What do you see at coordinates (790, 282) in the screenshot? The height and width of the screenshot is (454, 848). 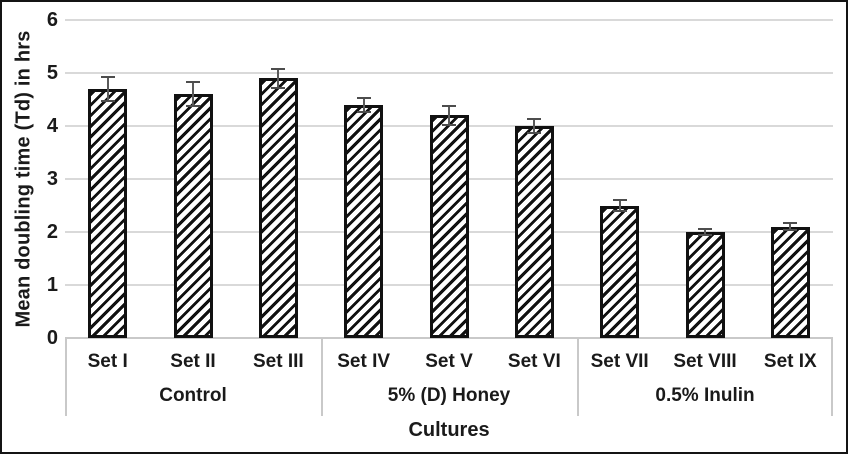 I see `bar-set-ix` at bounding box center [790, 282].